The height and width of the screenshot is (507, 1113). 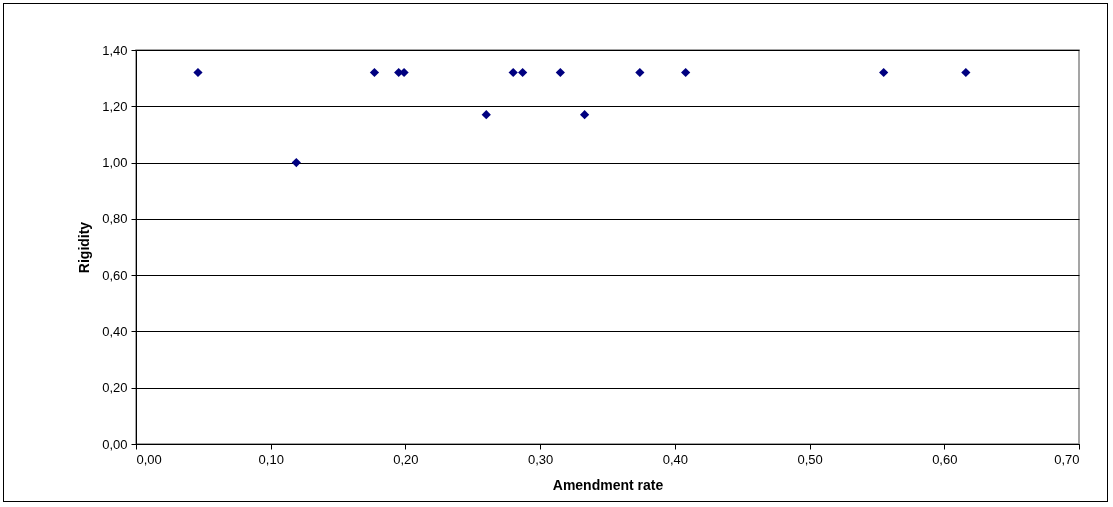 I want to click on x-tick-label: 0,00, so click(x=149, y=459).